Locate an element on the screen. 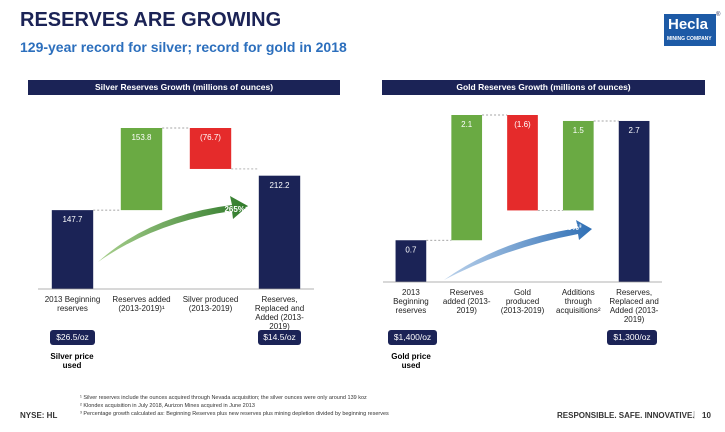  price-caption: Silver price used is located at coordinates (72, 361).